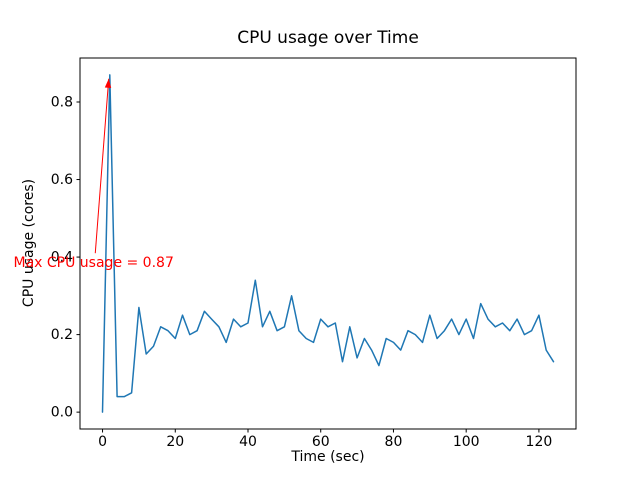  I want to click on x-tick-label: 80, so click(394, 442).